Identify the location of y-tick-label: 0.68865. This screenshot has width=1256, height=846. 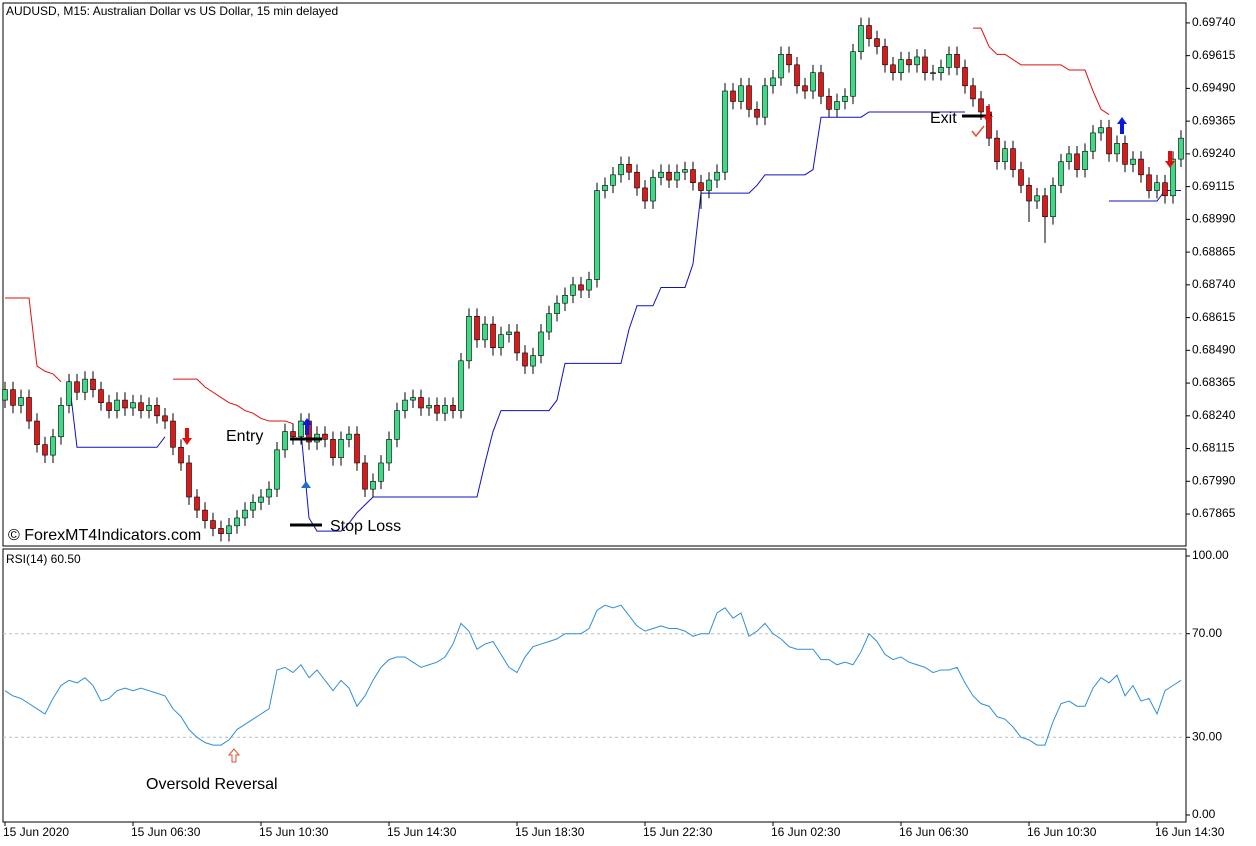
(1214, 251).